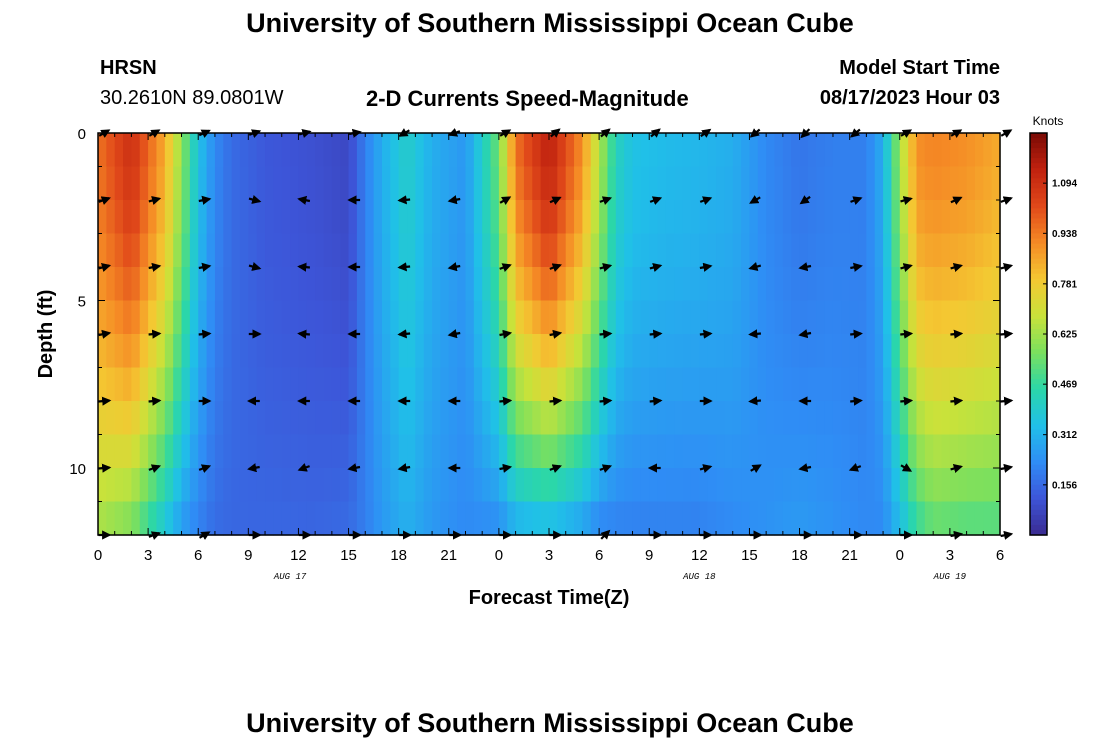 Image resolution: width=1100 pixels, height=750 pixels. I want to click on x-tick-label: 12, so click(699, 555).